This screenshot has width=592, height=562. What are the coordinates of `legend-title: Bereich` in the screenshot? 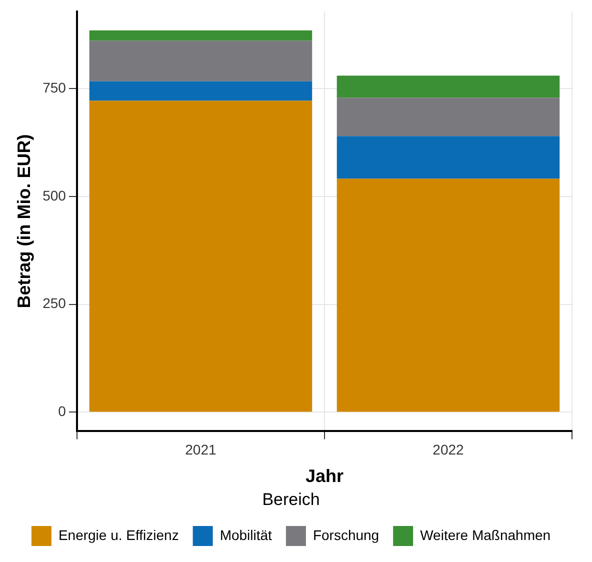 It's located at (291, 499).